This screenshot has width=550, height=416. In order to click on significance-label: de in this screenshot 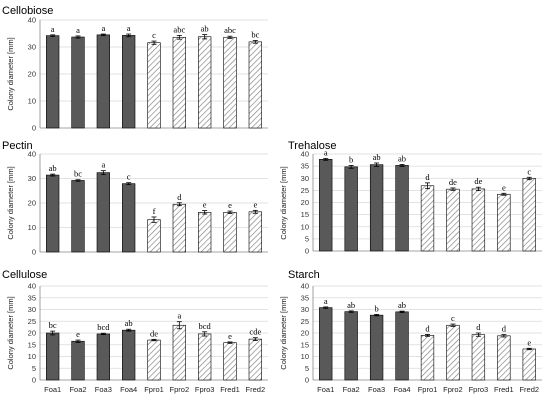, I will do `click(453, 182)`.